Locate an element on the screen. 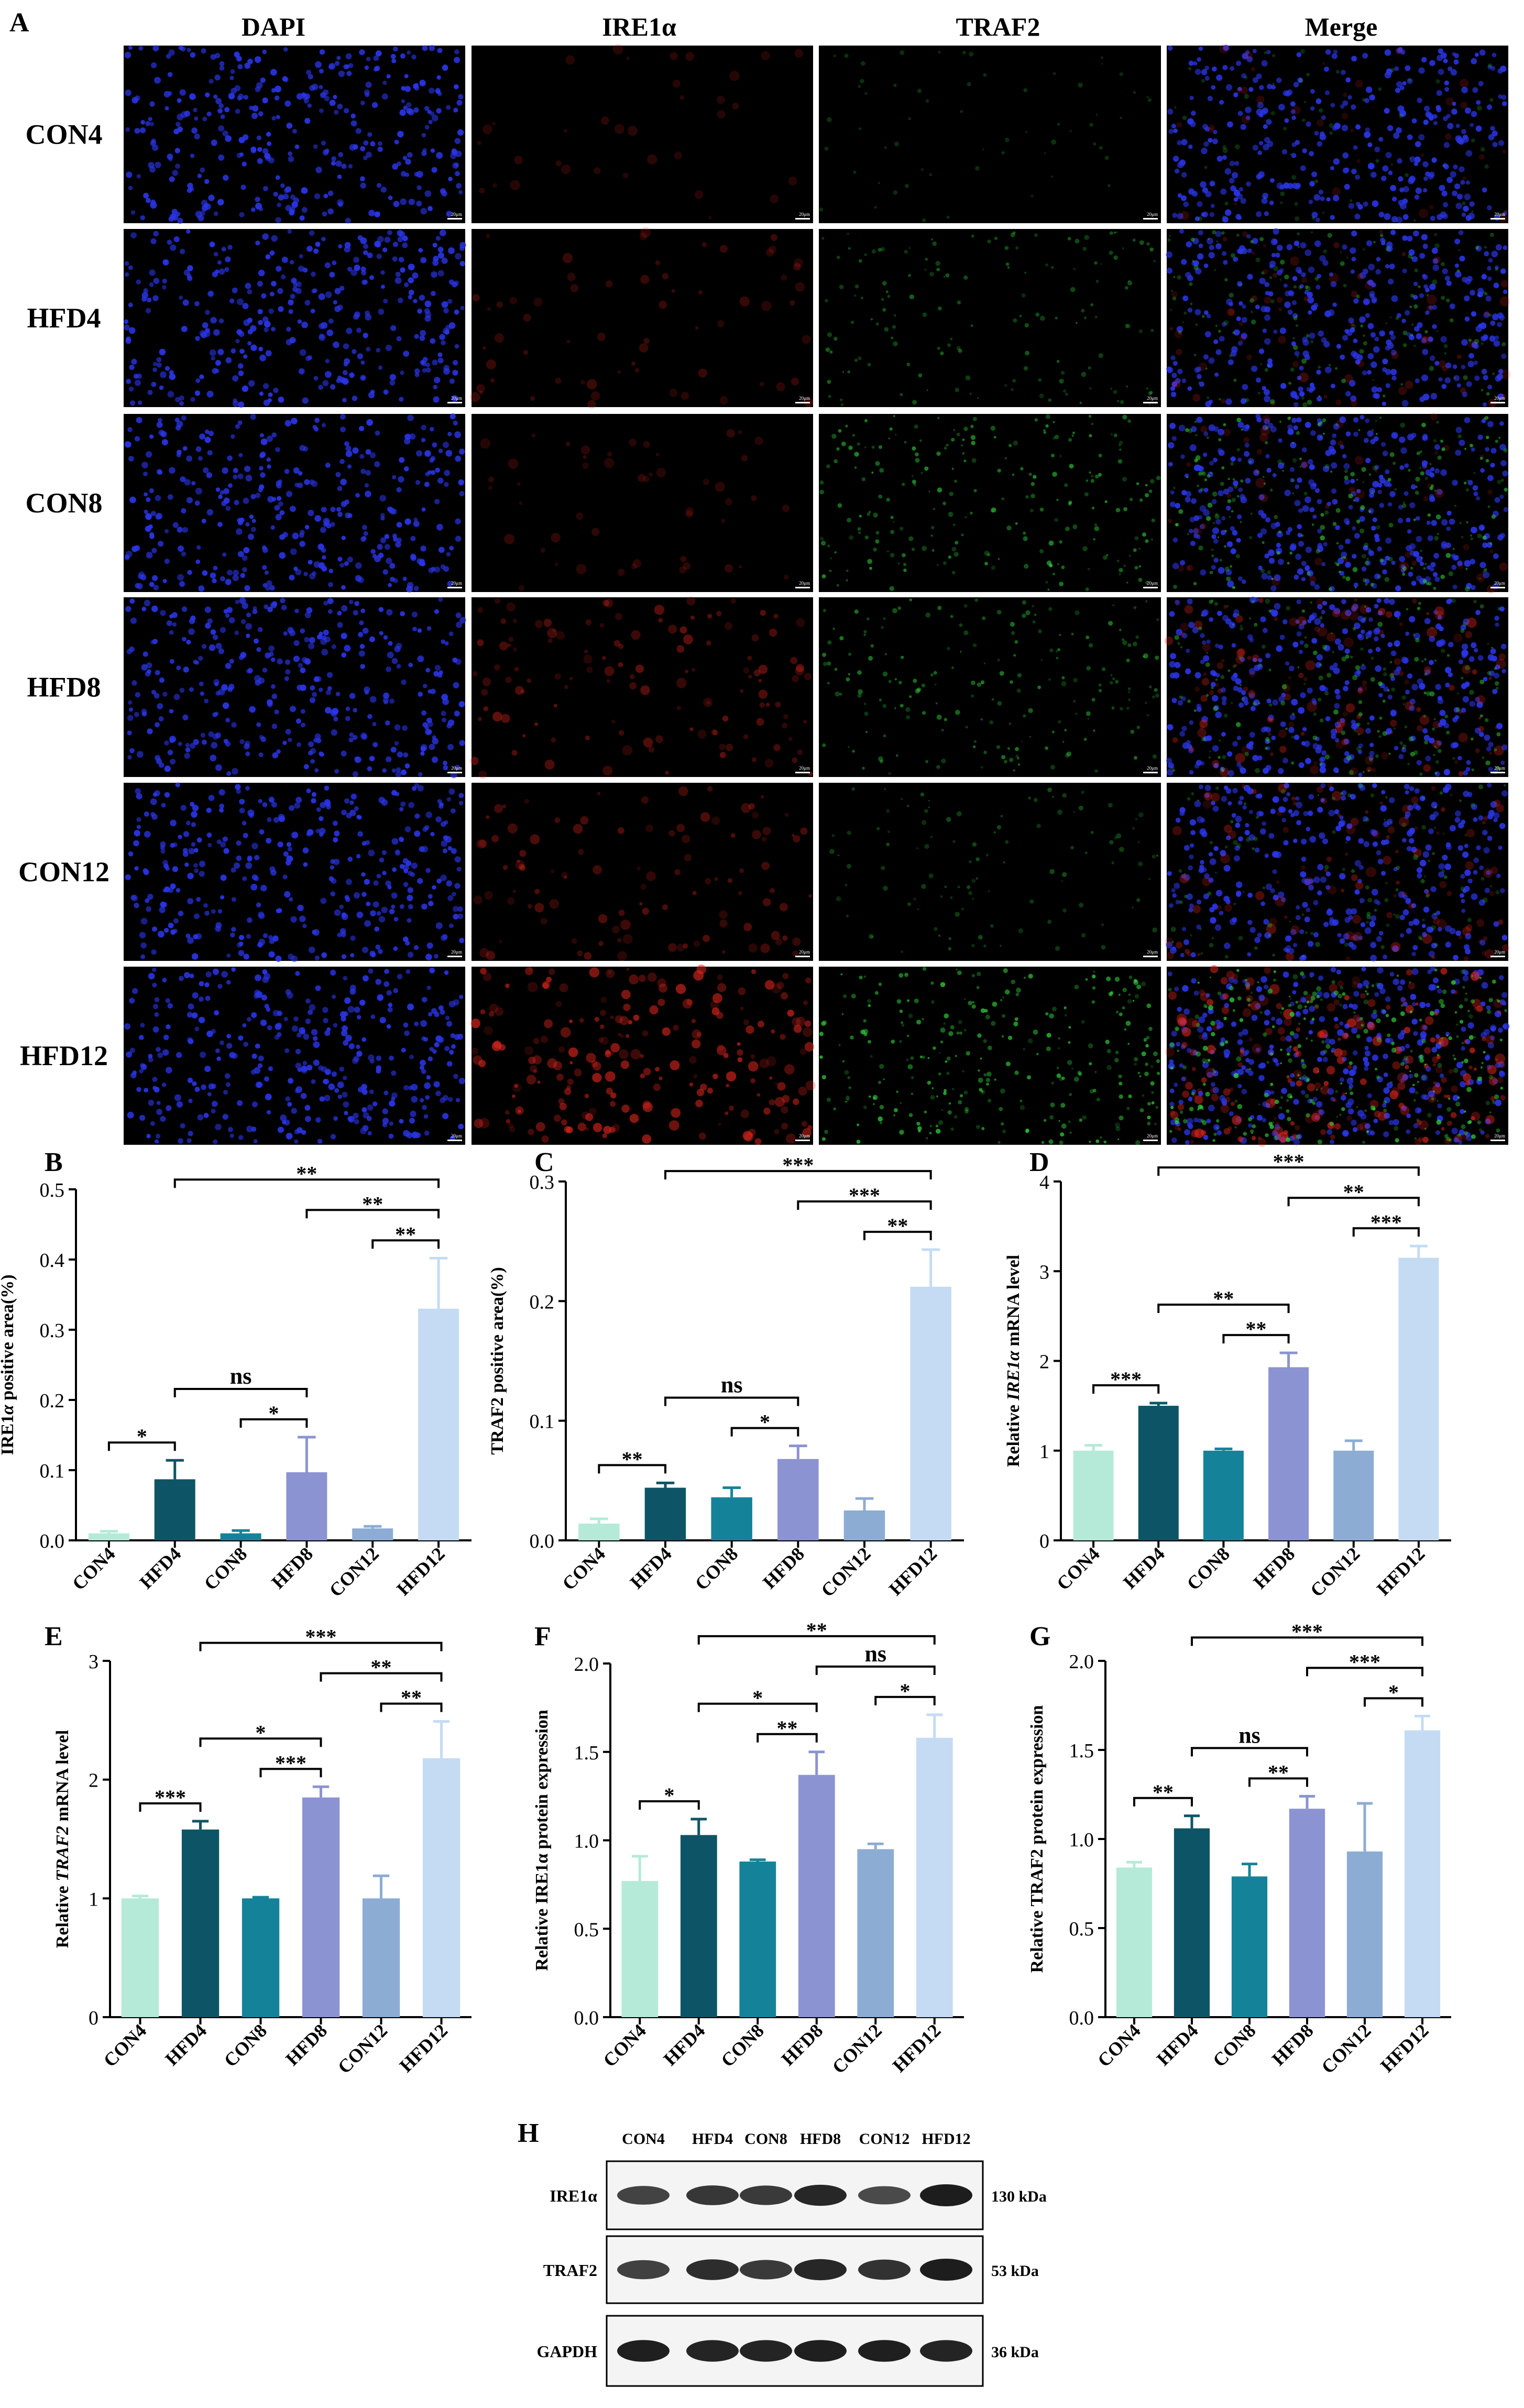 This screenshot has height=2408, width=1524. scale-bar is located at coordinates (455, 219).